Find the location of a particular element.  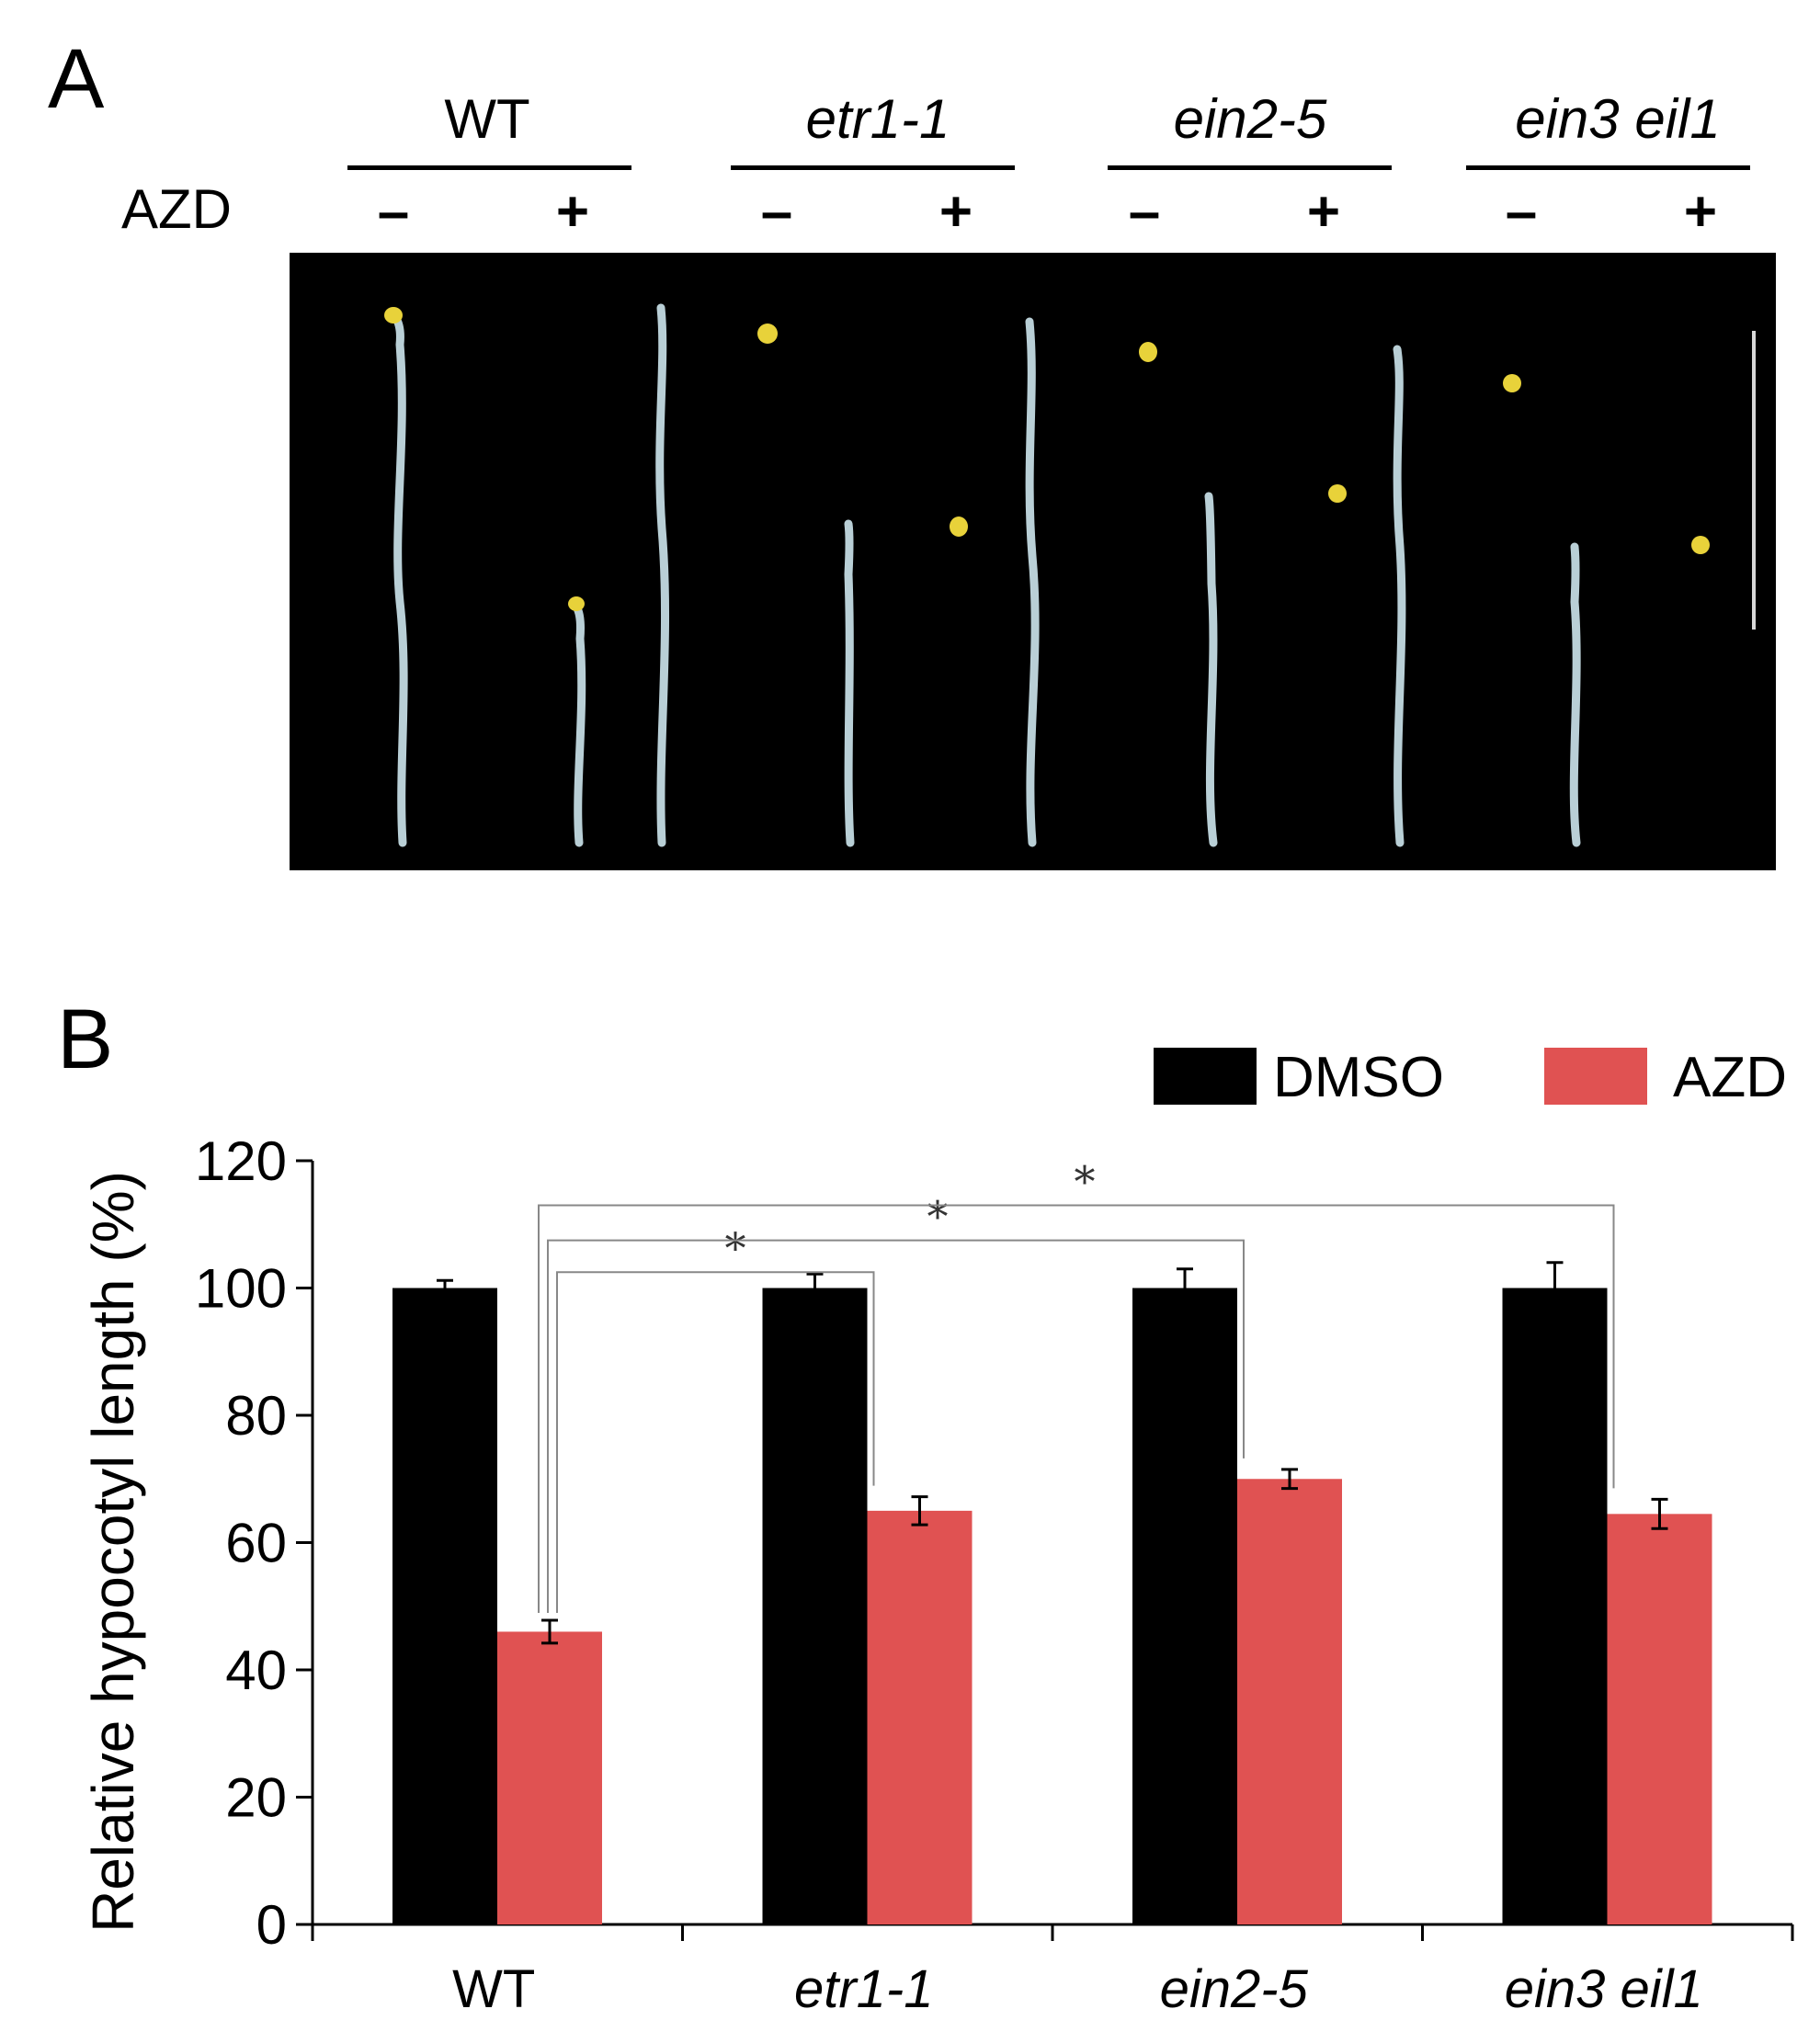

legend-label-dmso: DMSO is located at coordinates (1358, 1077).